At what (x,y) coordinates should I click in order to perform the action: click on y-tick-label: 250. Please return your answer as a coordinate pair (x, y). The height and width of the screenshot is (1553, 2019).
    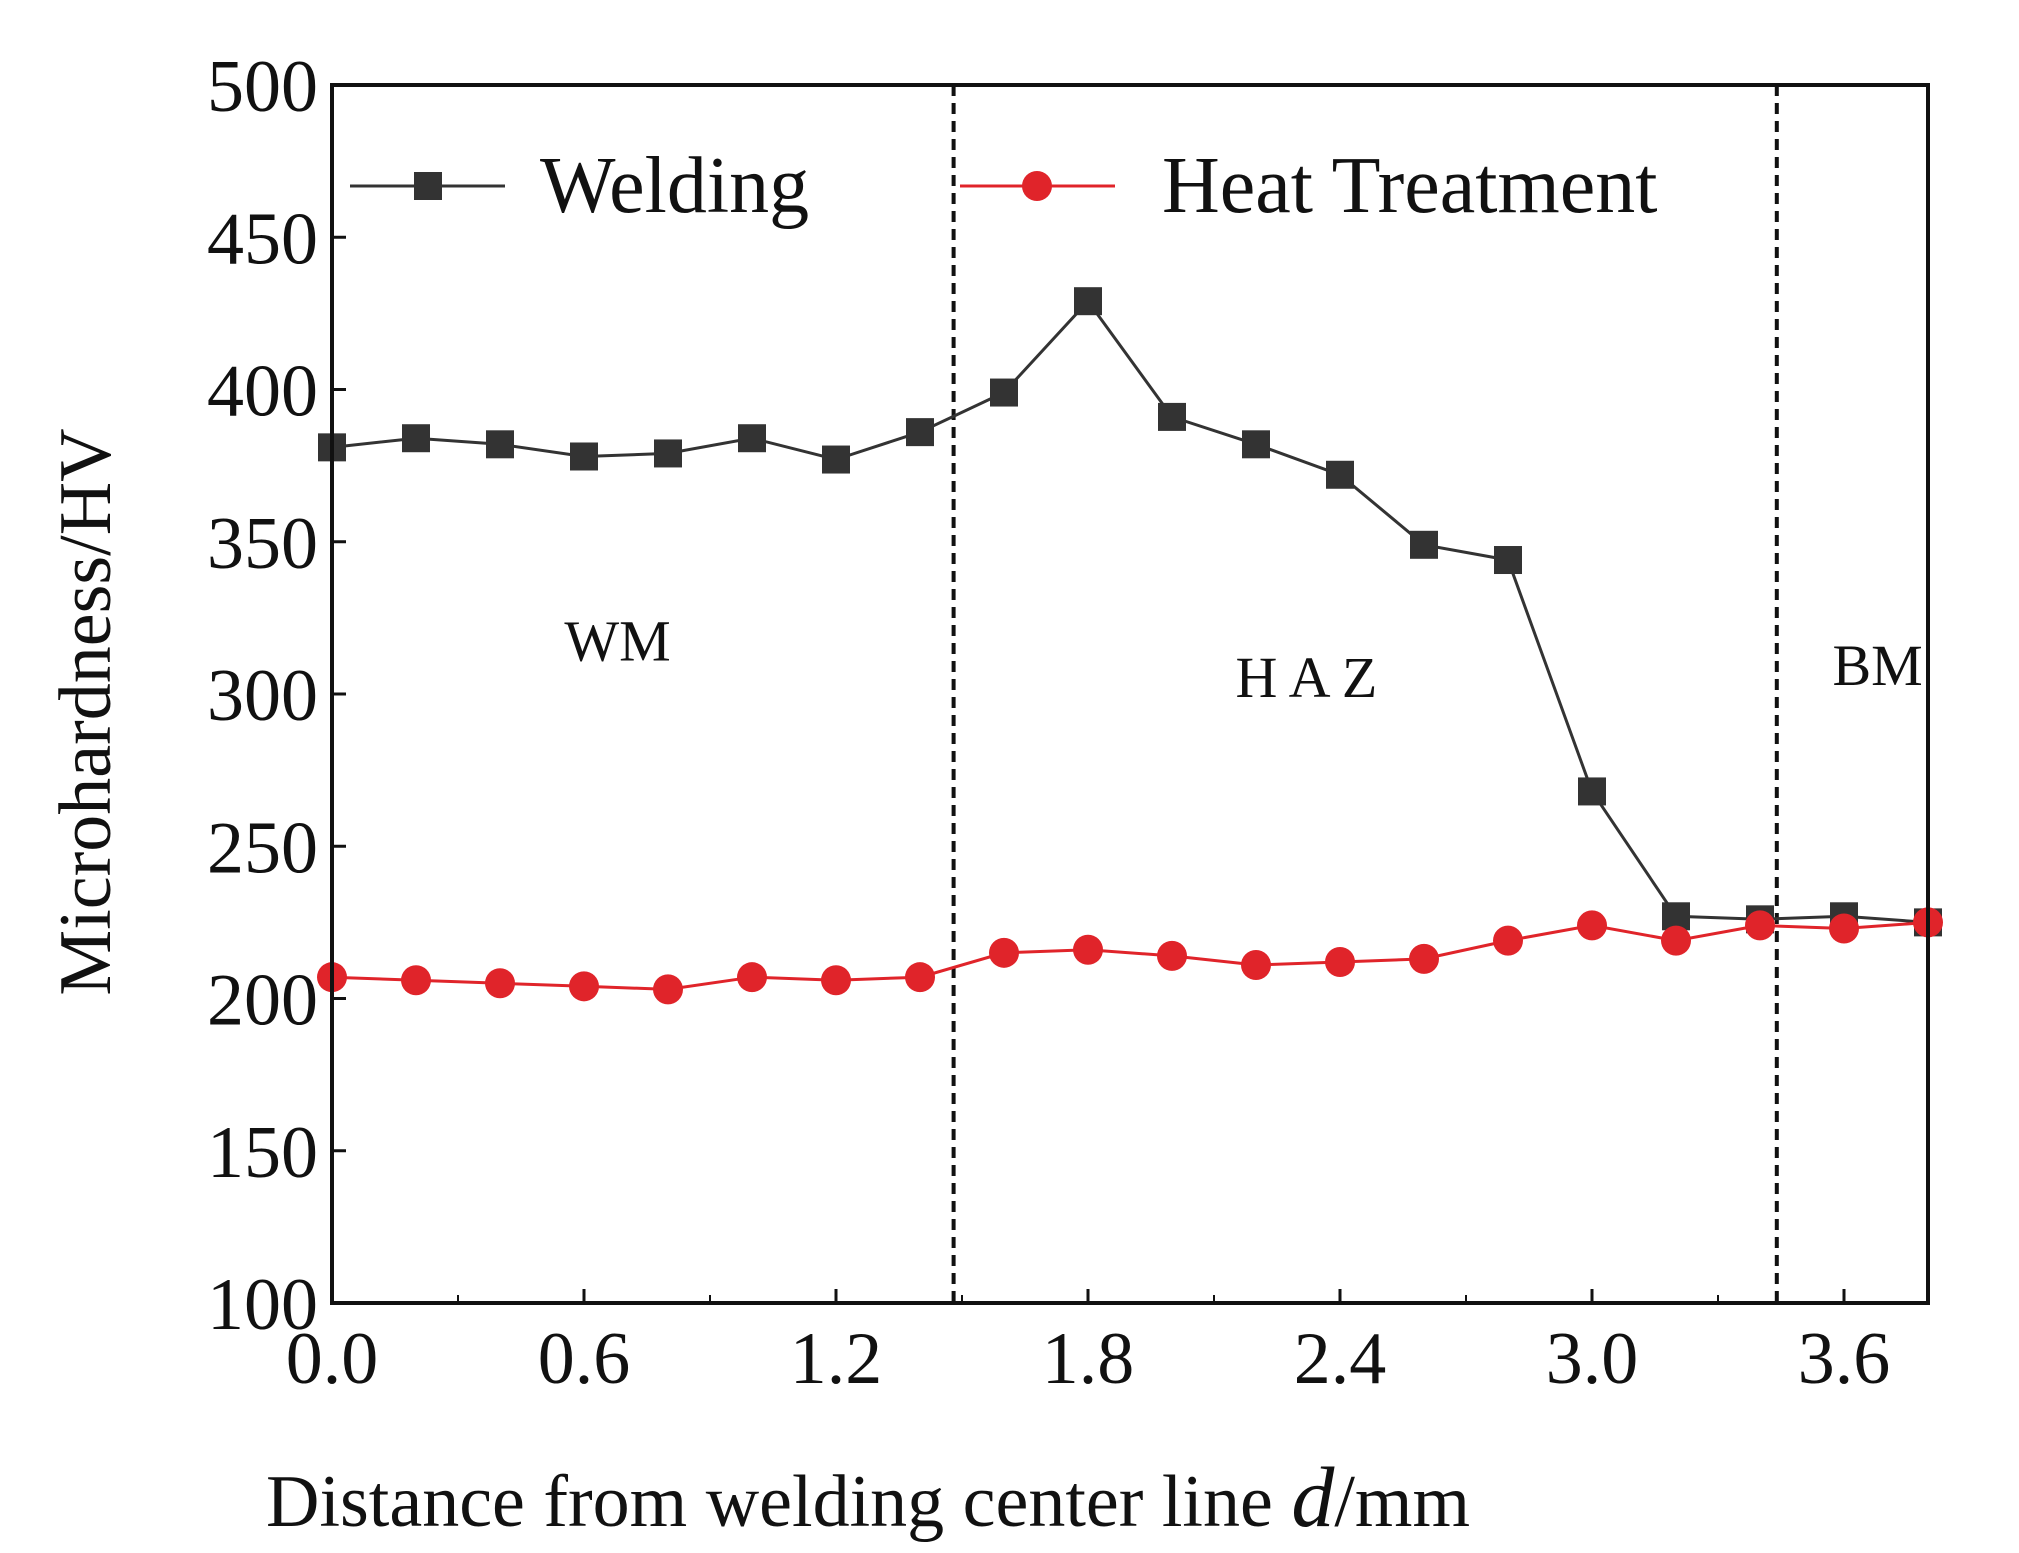
    Looking at the image, I should click on (262, 848).